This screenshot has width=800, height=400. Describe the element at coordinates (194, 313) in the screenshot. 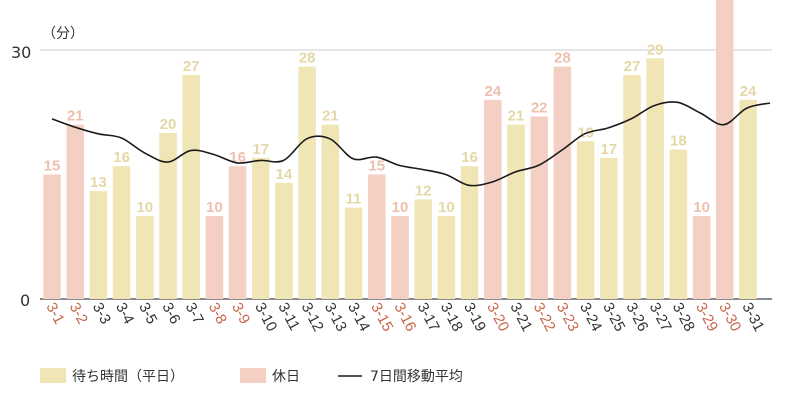

I see `x-tick-label-3-7: 3-7` at that location.